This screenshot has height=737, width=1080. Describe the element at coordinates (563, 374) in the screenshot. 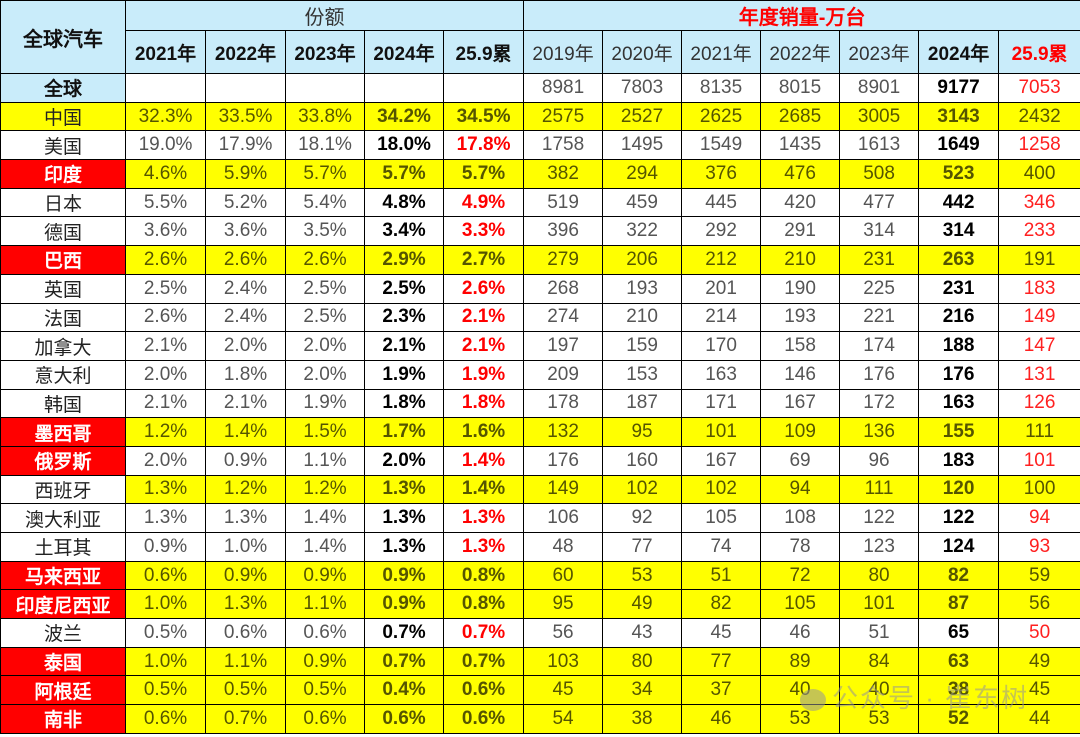

I see `sales-cell: 209` at that location.